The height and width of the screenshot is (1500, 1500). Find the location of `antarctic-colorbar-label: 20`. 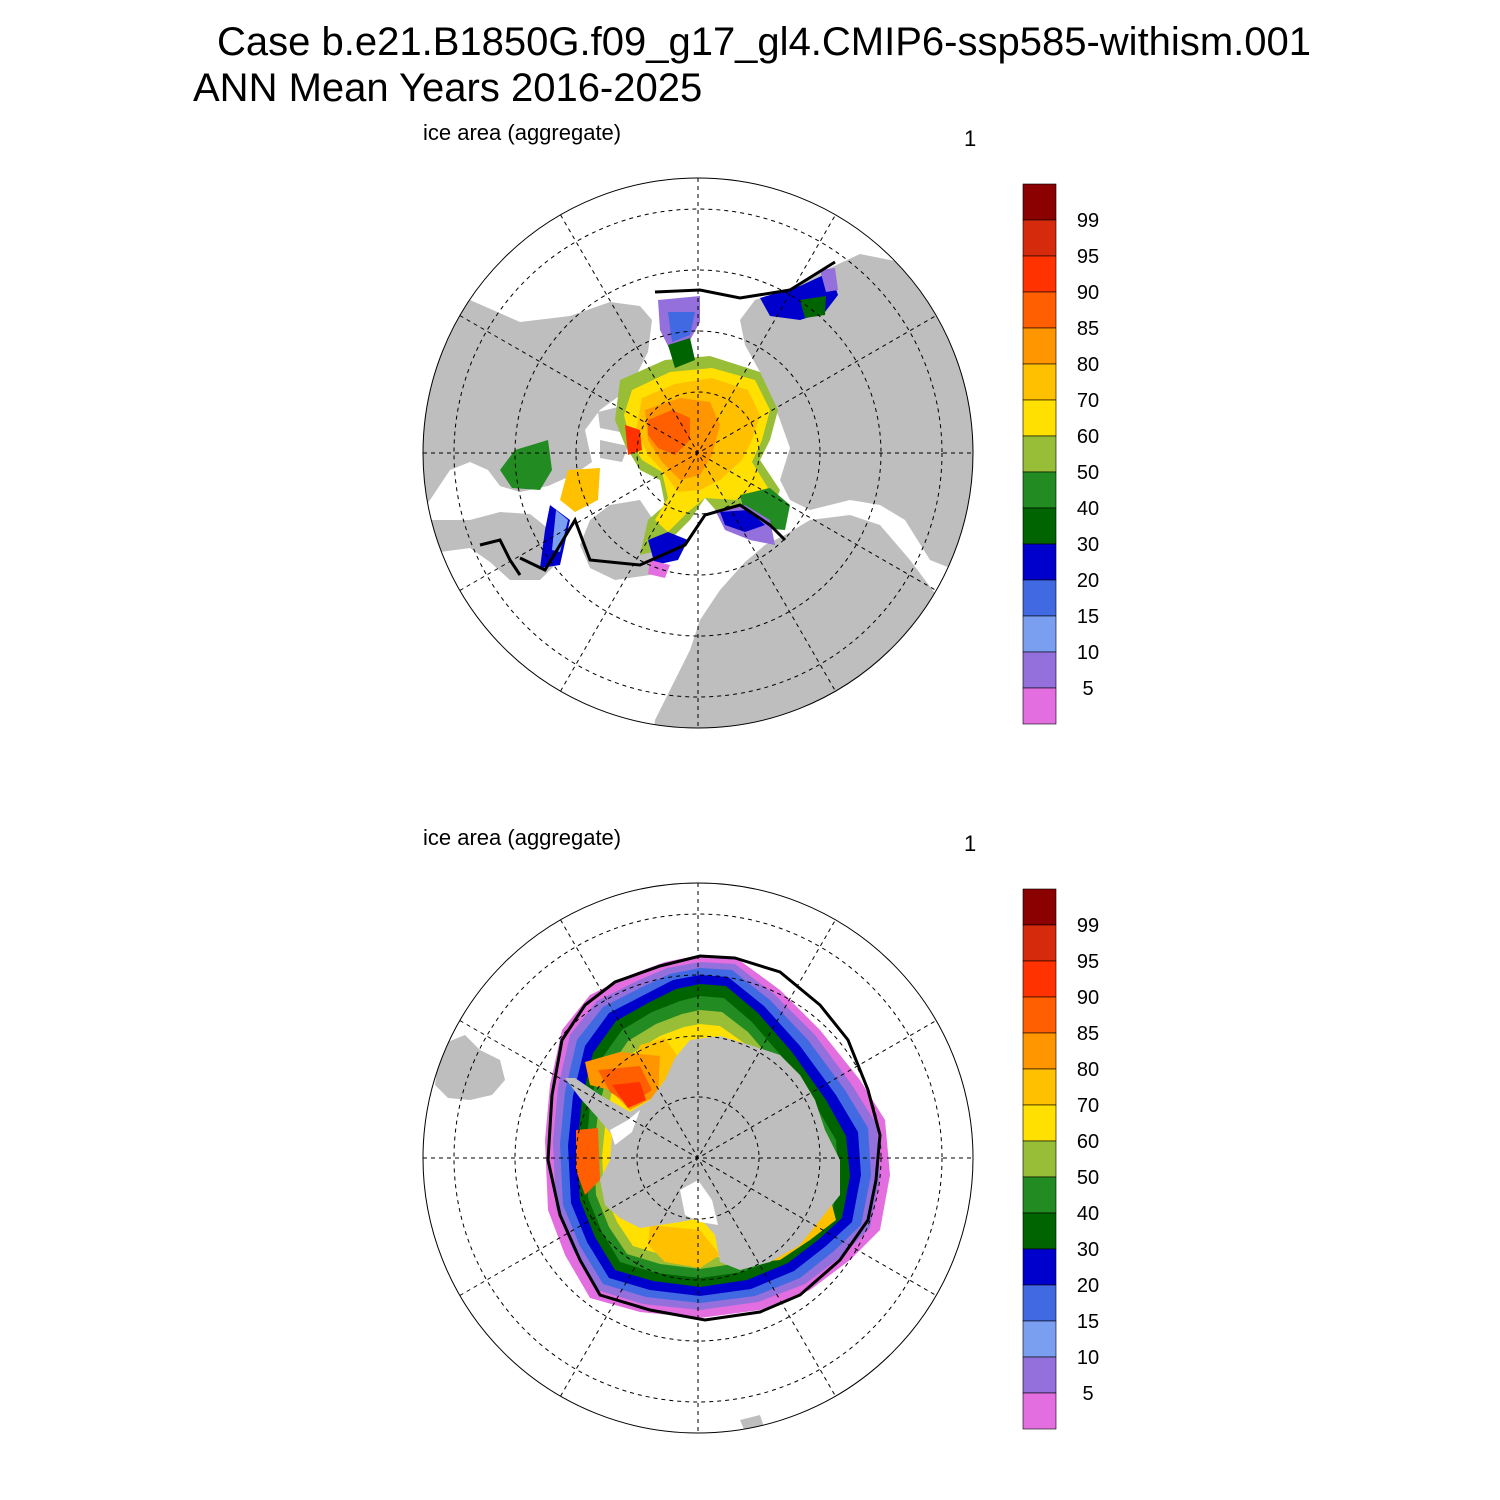

antarctic-colorbar-label: 20 is located at coordinates (1088, 1286).